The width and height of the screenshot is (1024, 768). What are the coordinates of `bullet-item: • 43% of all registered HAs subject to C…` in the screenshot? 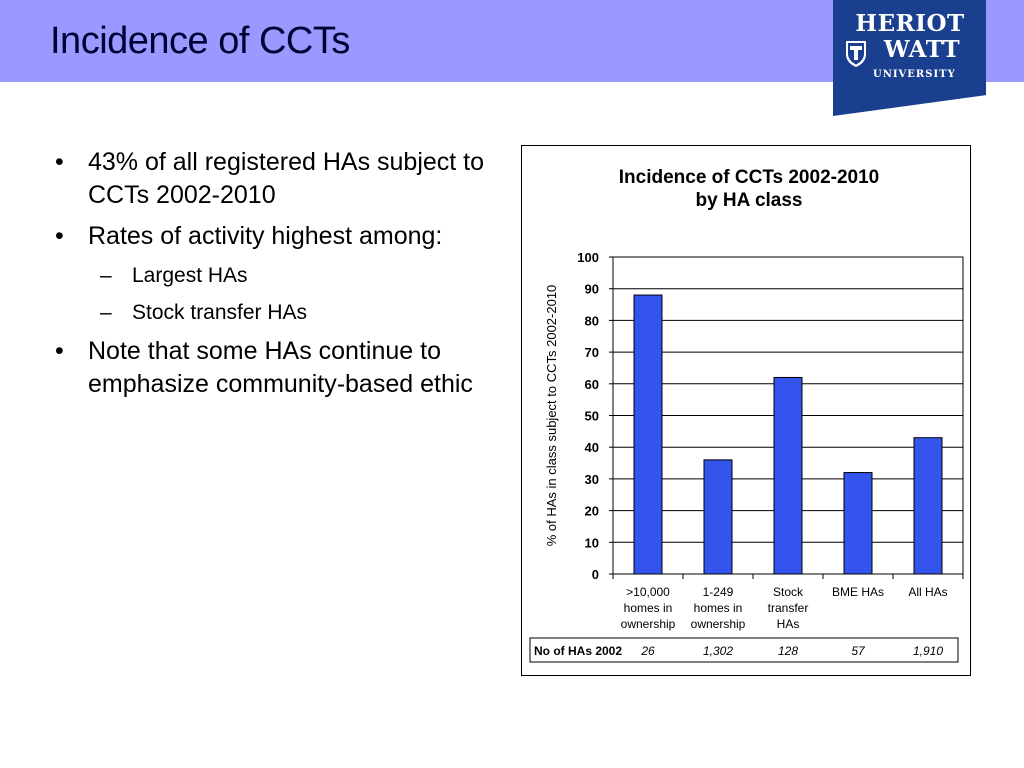 It's located at (282, 179).